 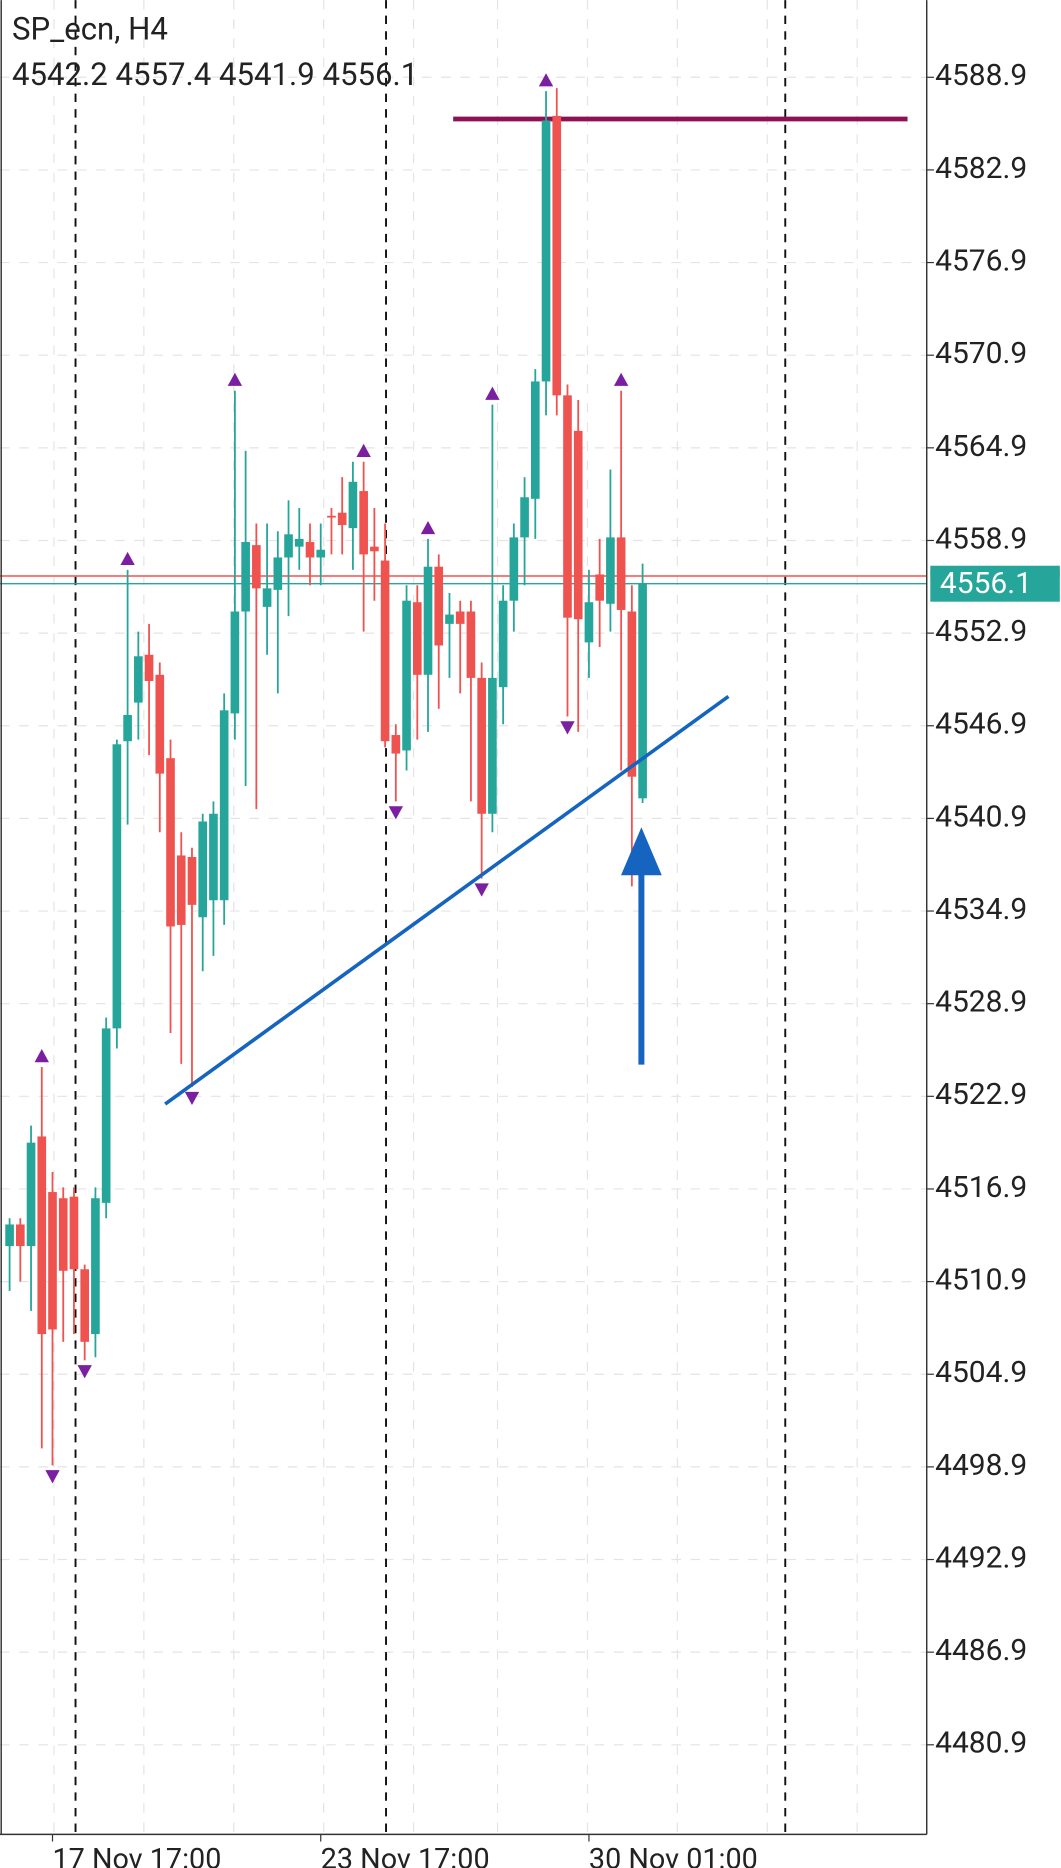 I want to click on y-tick-label: 4534.9, so click(x=981, y=909).